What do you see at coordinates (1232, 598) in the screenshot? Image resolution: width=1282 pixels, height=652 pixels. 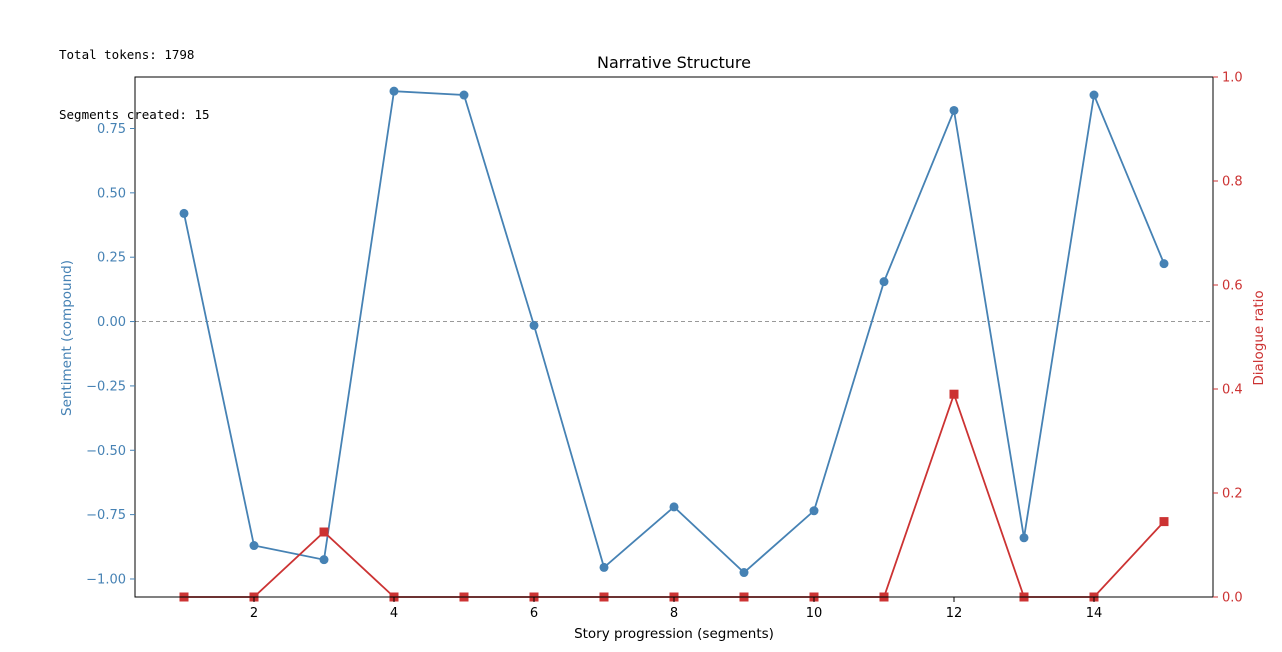 I see `y-right-tick-label-0: 0.0` at bounding box center [1232, 598].